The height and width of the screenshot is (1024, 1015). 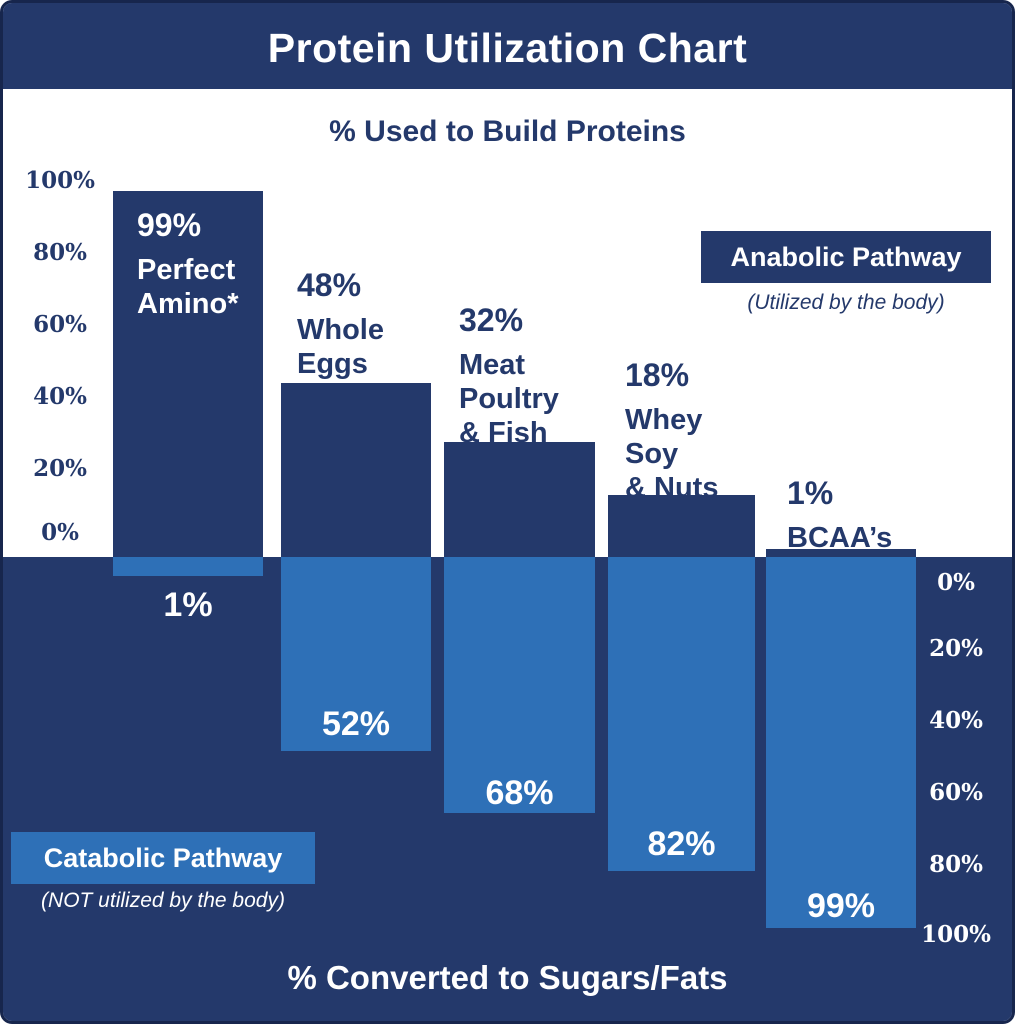 I want to click on category-name-line: Whey, so click(x=664, y=420).